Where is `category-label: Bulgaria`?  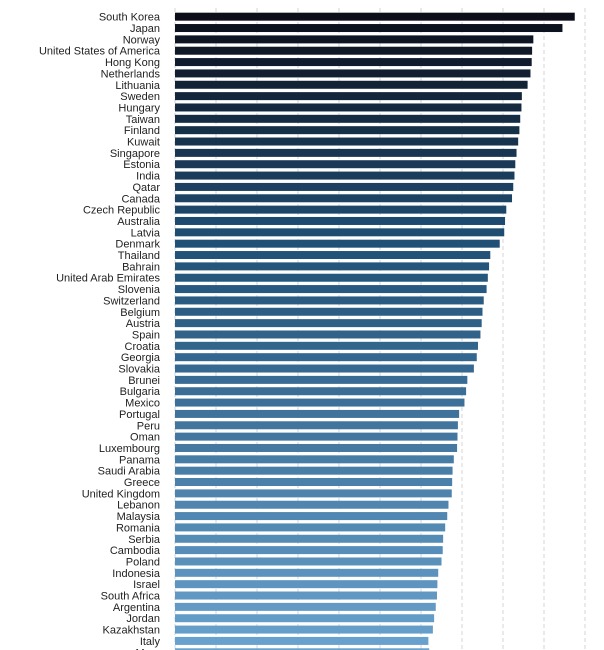
category-label: Bulgaria is located at coordinates (140, 392).